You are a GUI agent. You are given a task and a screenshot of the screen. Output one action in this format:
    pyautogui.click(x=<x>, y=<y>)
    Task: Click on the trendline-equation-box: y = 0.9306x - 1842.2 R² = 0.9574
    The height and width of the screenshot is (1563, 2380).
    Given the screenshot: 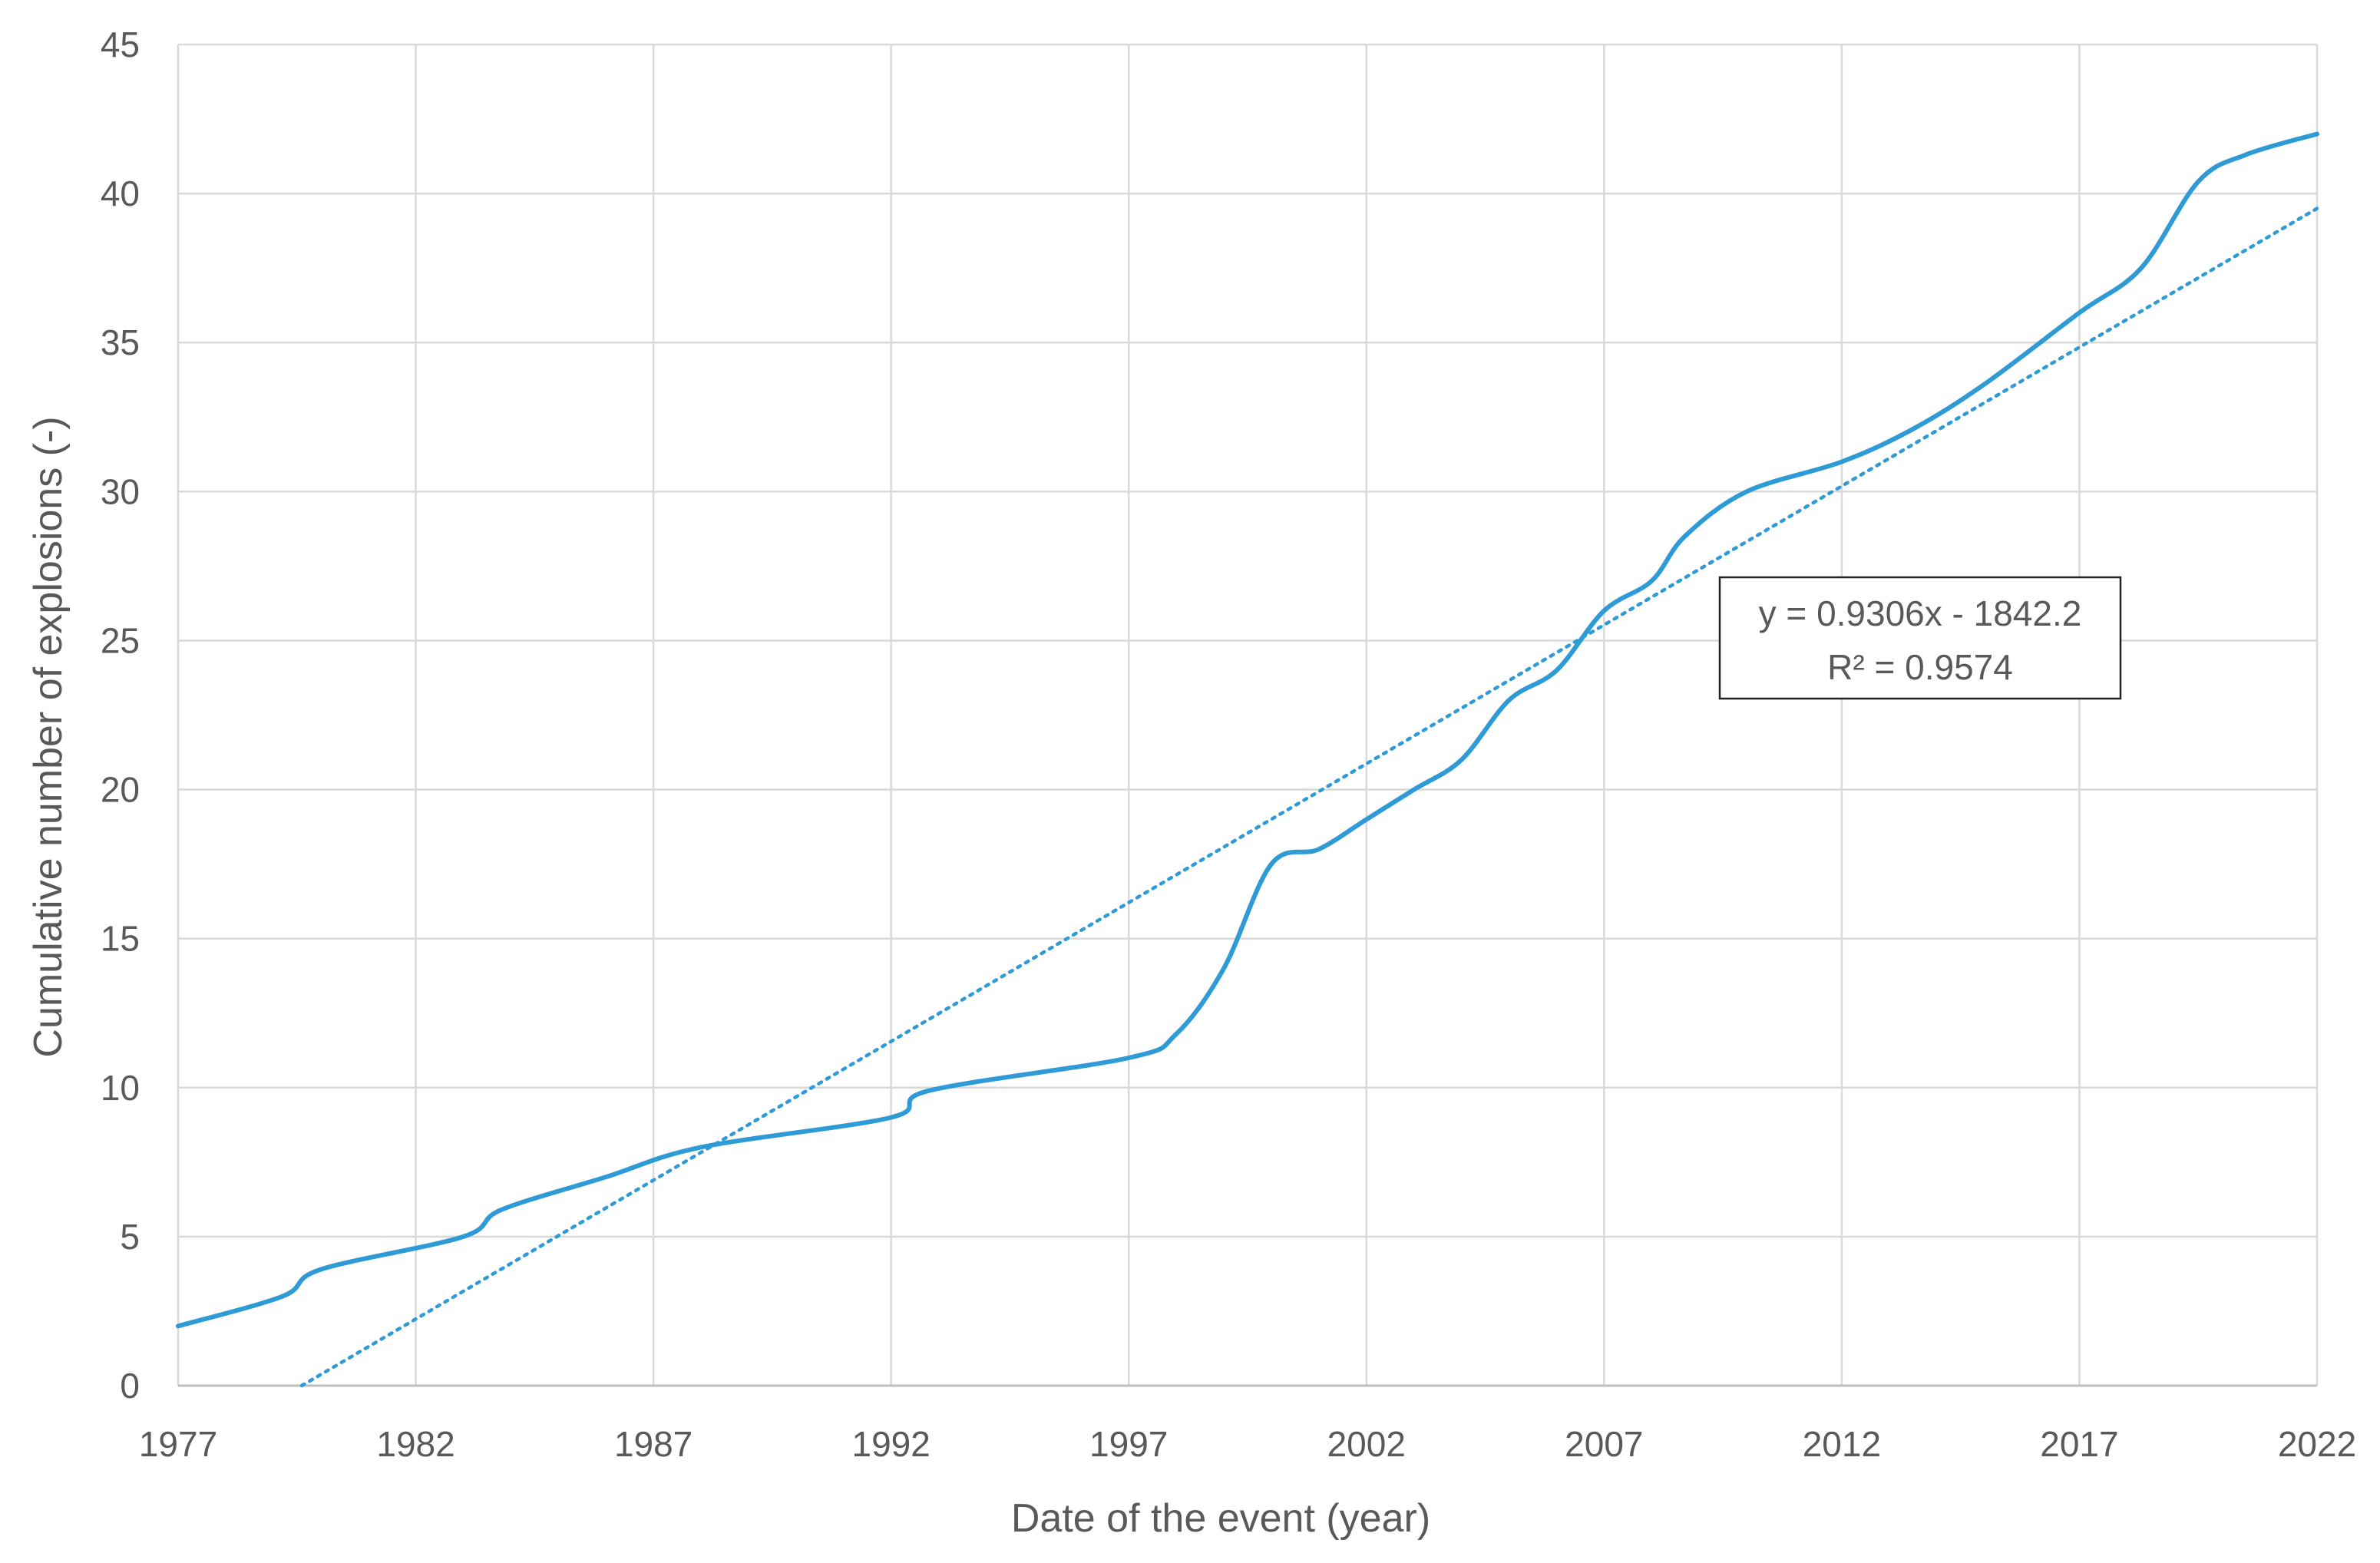 What is the action you would take?
    pyautogui.click(x=1920, y=638)
    